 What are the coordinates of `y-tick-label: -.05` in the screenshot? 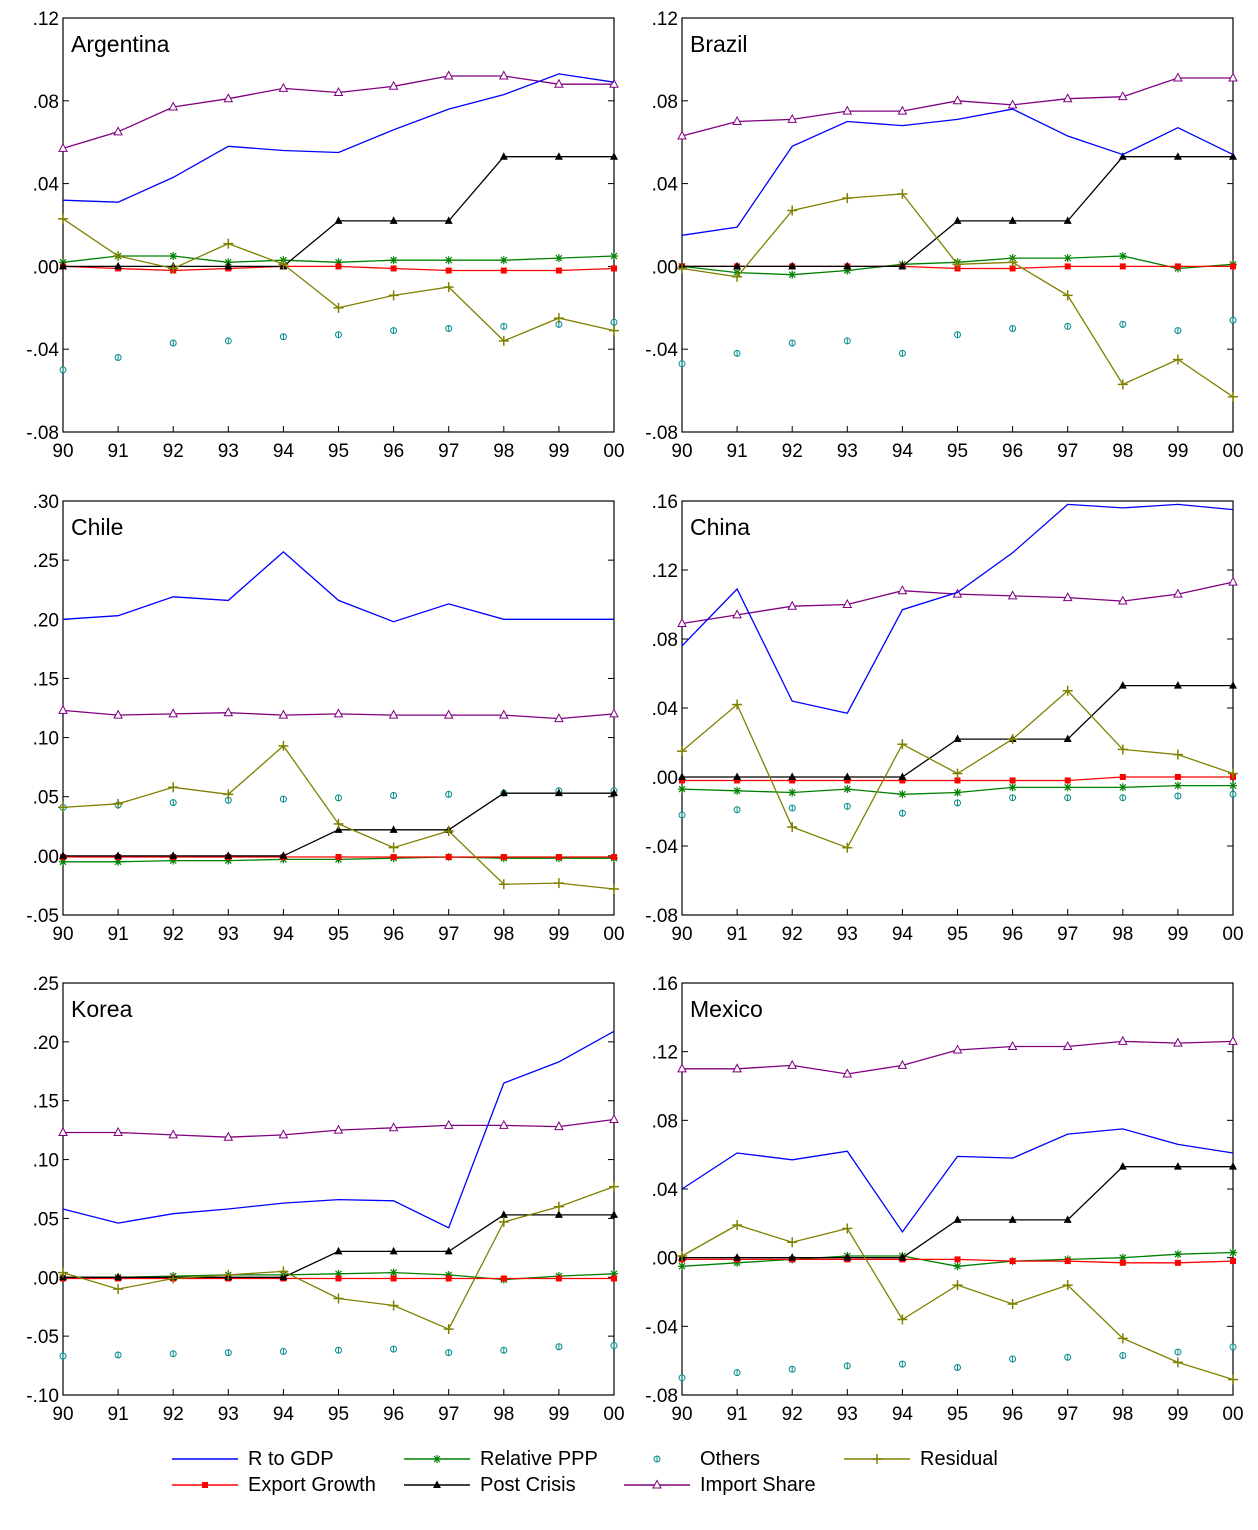 It's located at (42, 1337).